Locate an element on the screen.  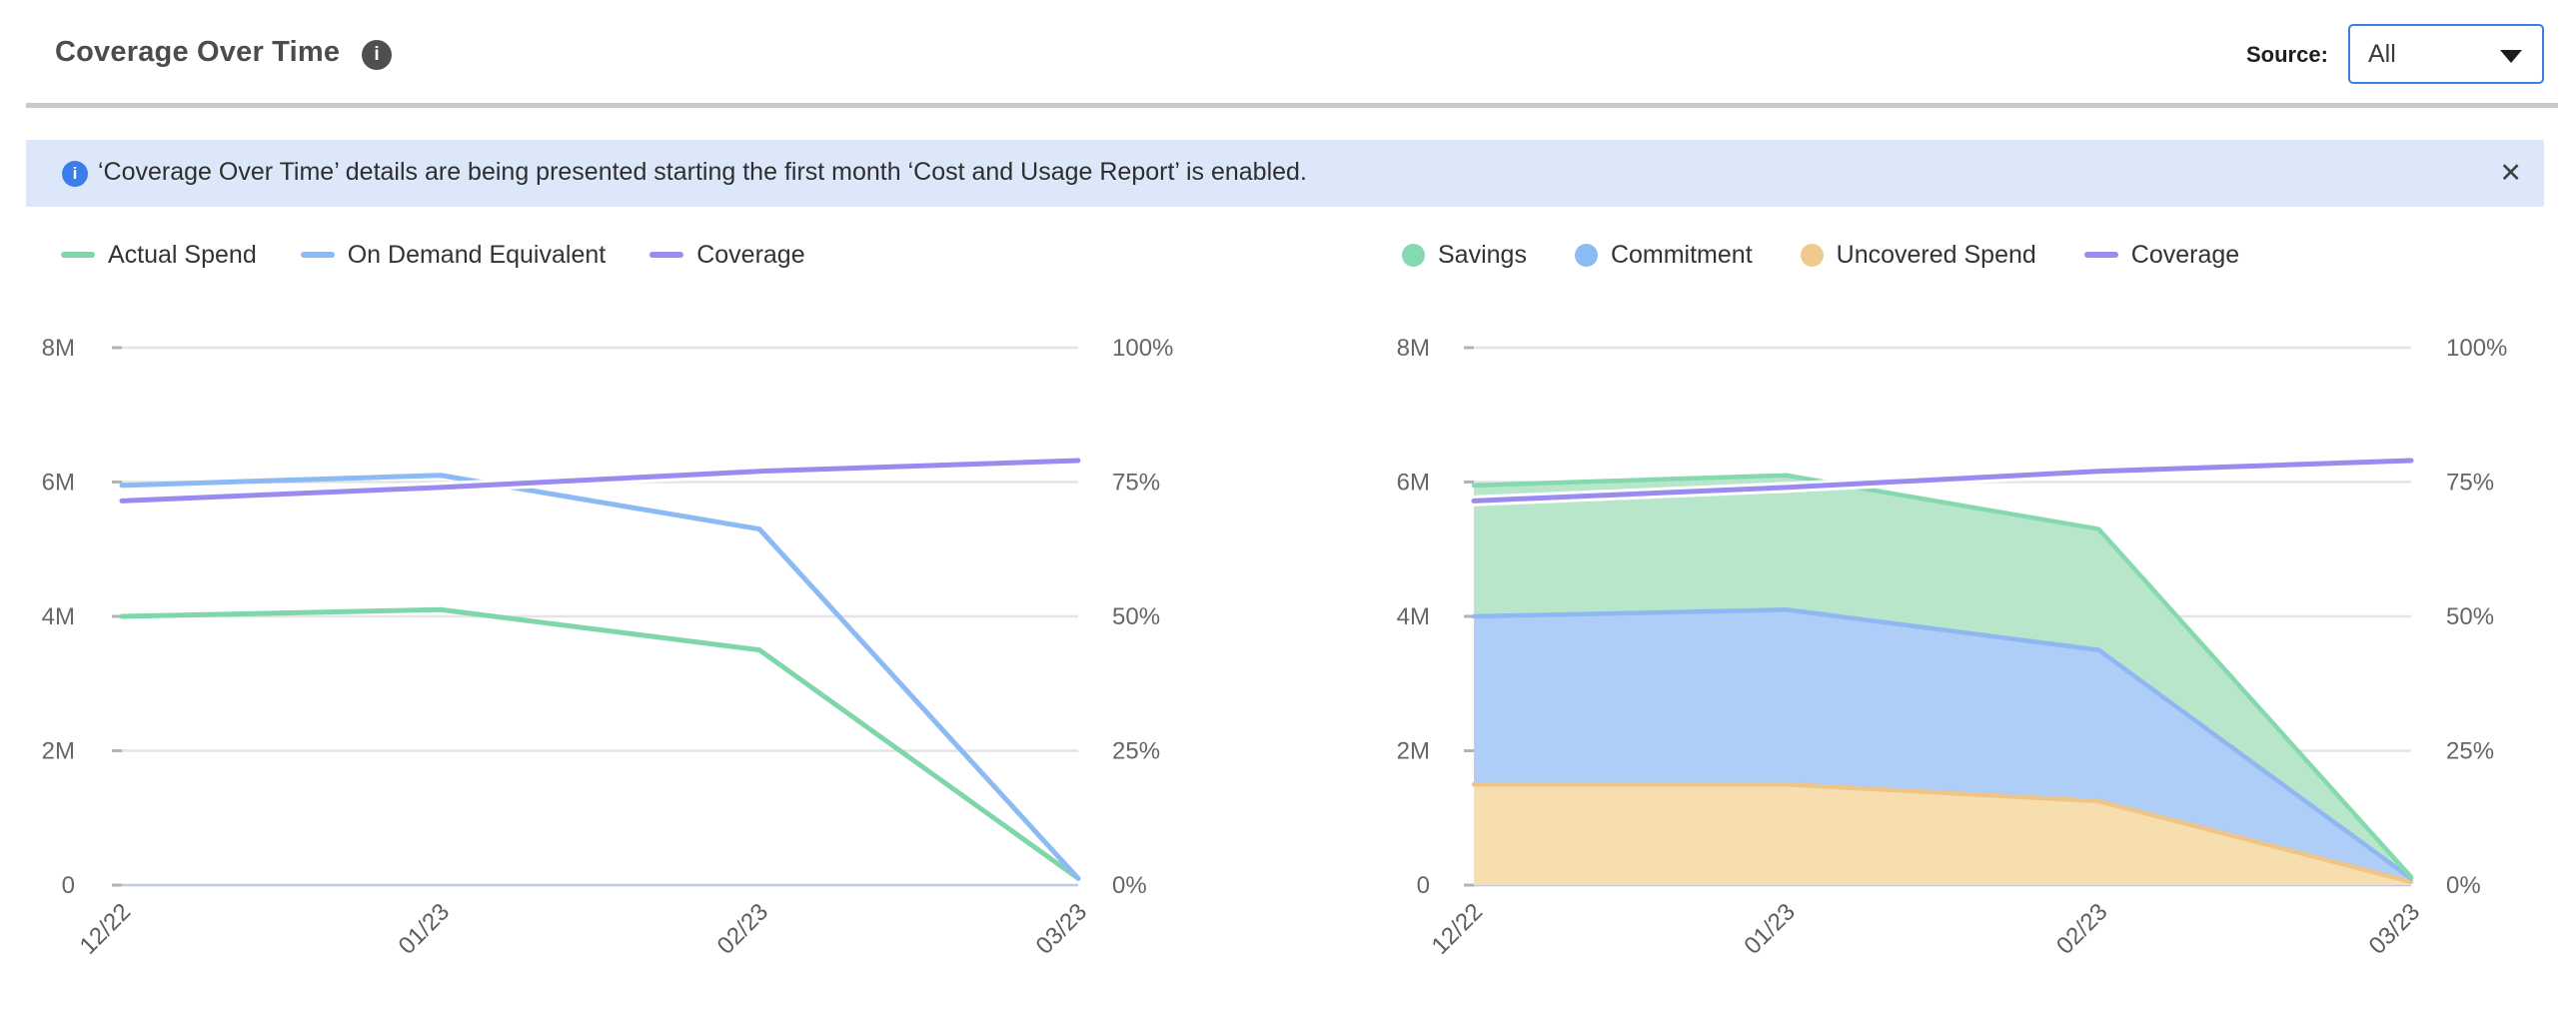
uncovered-spend-marker-icon is located at coordinates (1812, 255).